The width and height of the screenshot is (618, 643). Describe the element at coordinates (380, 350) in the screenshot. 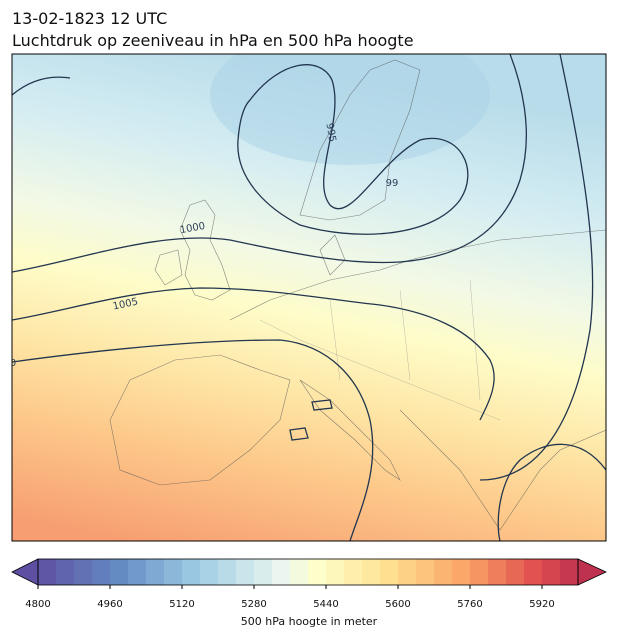

I see `border` at that location.